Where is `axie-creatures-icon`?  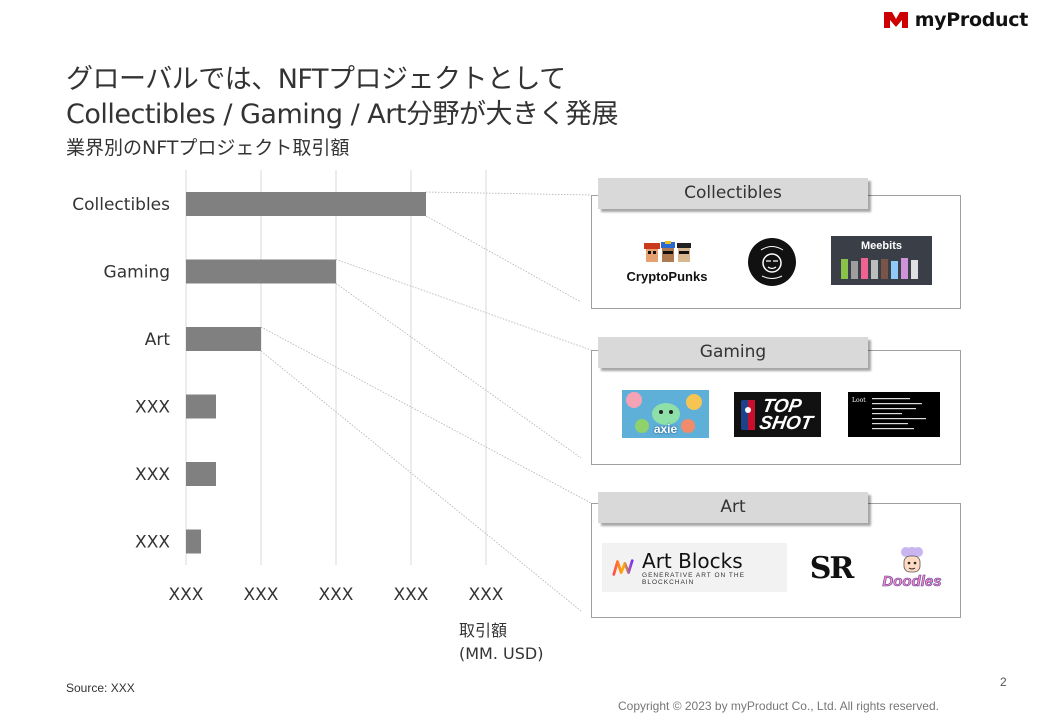 axie-creatures-icon is located at coordinates (664, 412).